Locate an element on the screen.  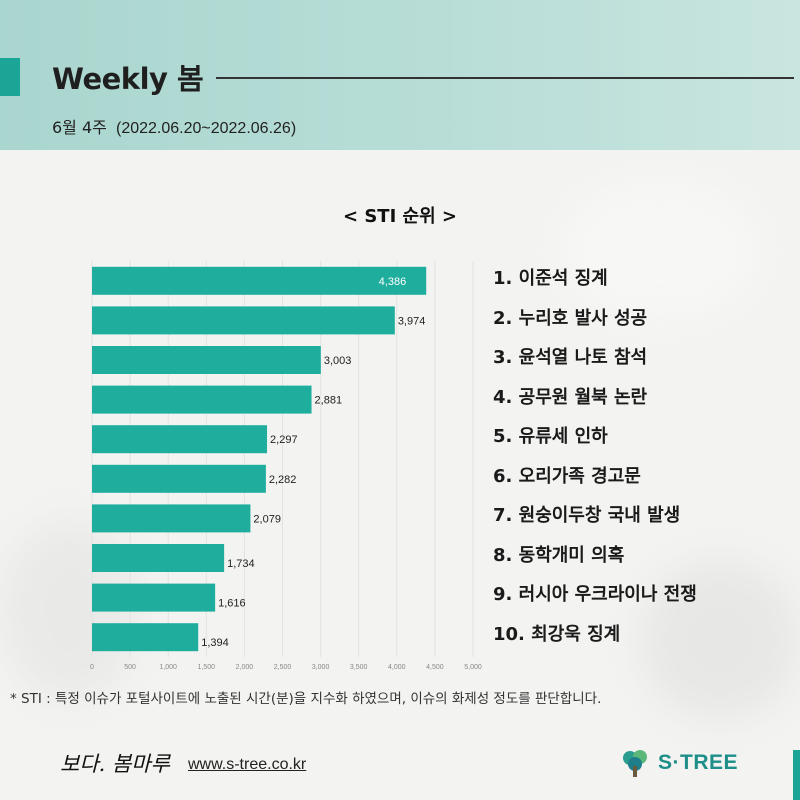
x-tick-label: 4,500 is located at coordinates (435, 667).